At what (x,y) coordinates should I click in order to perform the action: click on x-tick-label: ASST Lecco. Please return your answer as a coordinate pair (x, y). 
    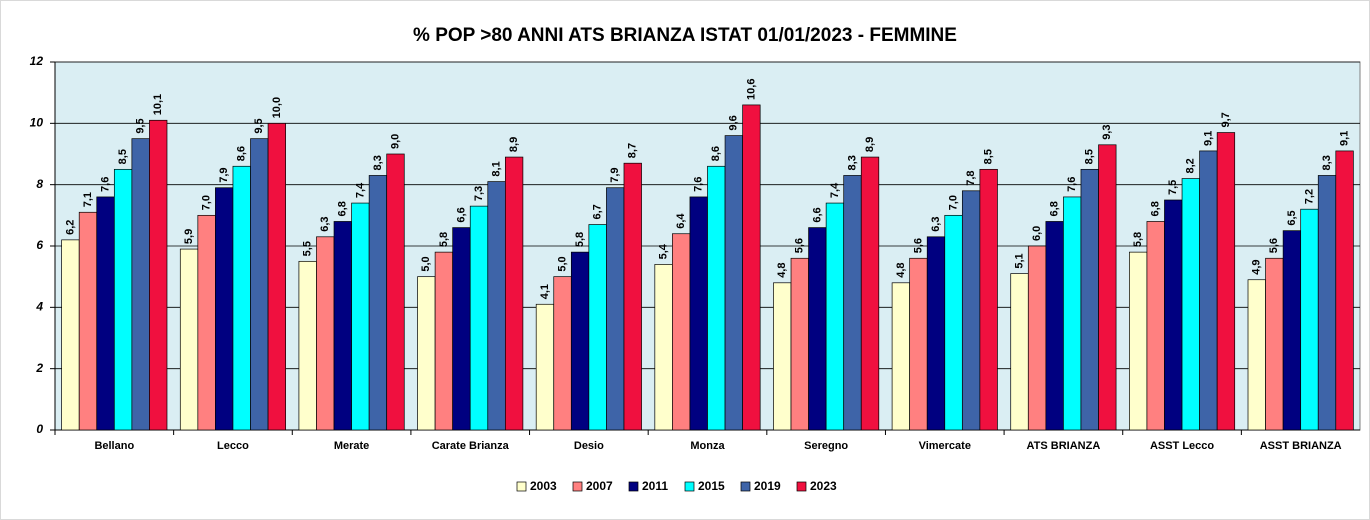
    Looking at the image, I should click on (1182, 446).